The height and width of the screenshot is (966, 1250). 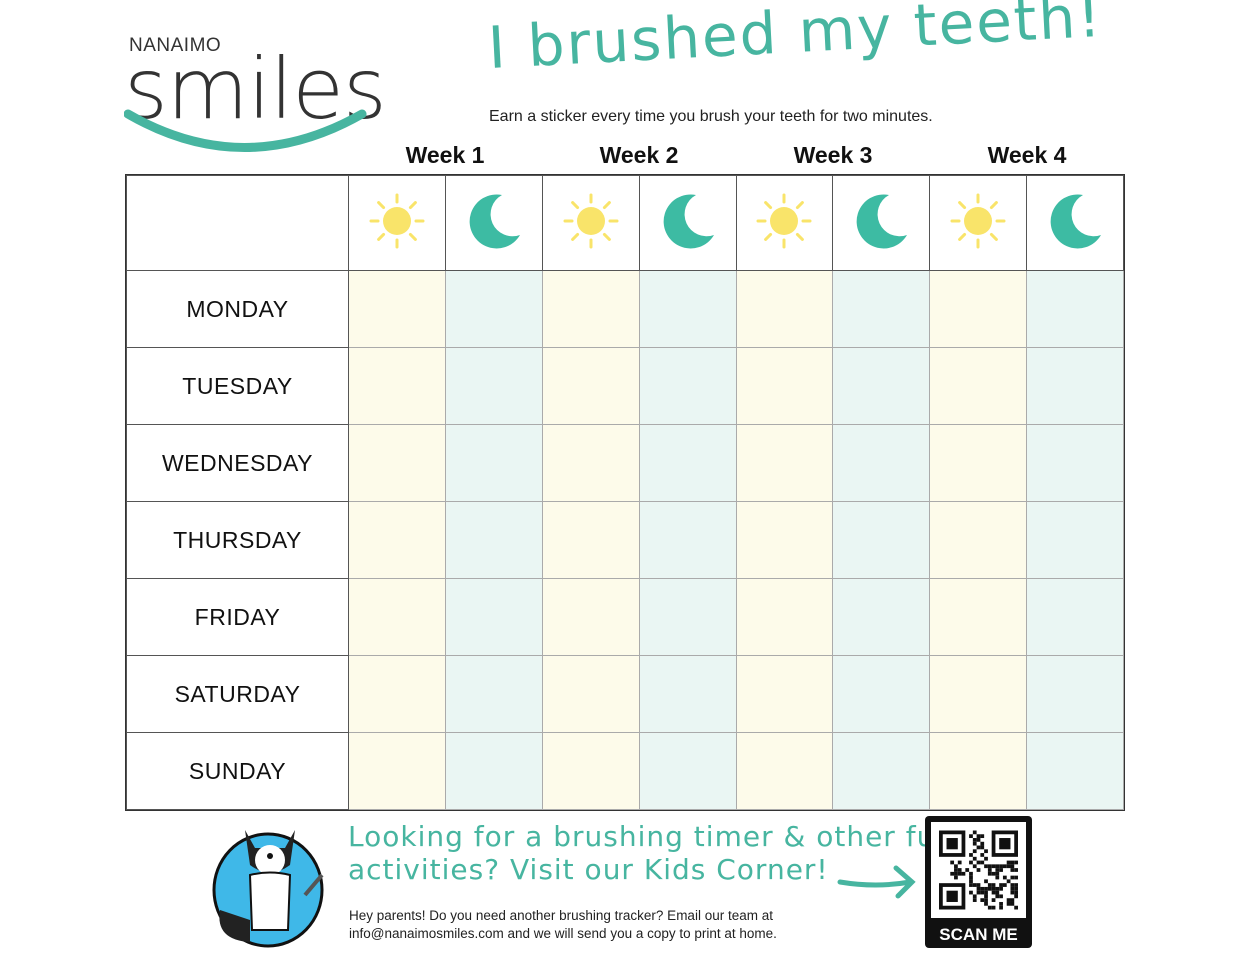 I want to click on corner-cell, so click(x=237, y=223).